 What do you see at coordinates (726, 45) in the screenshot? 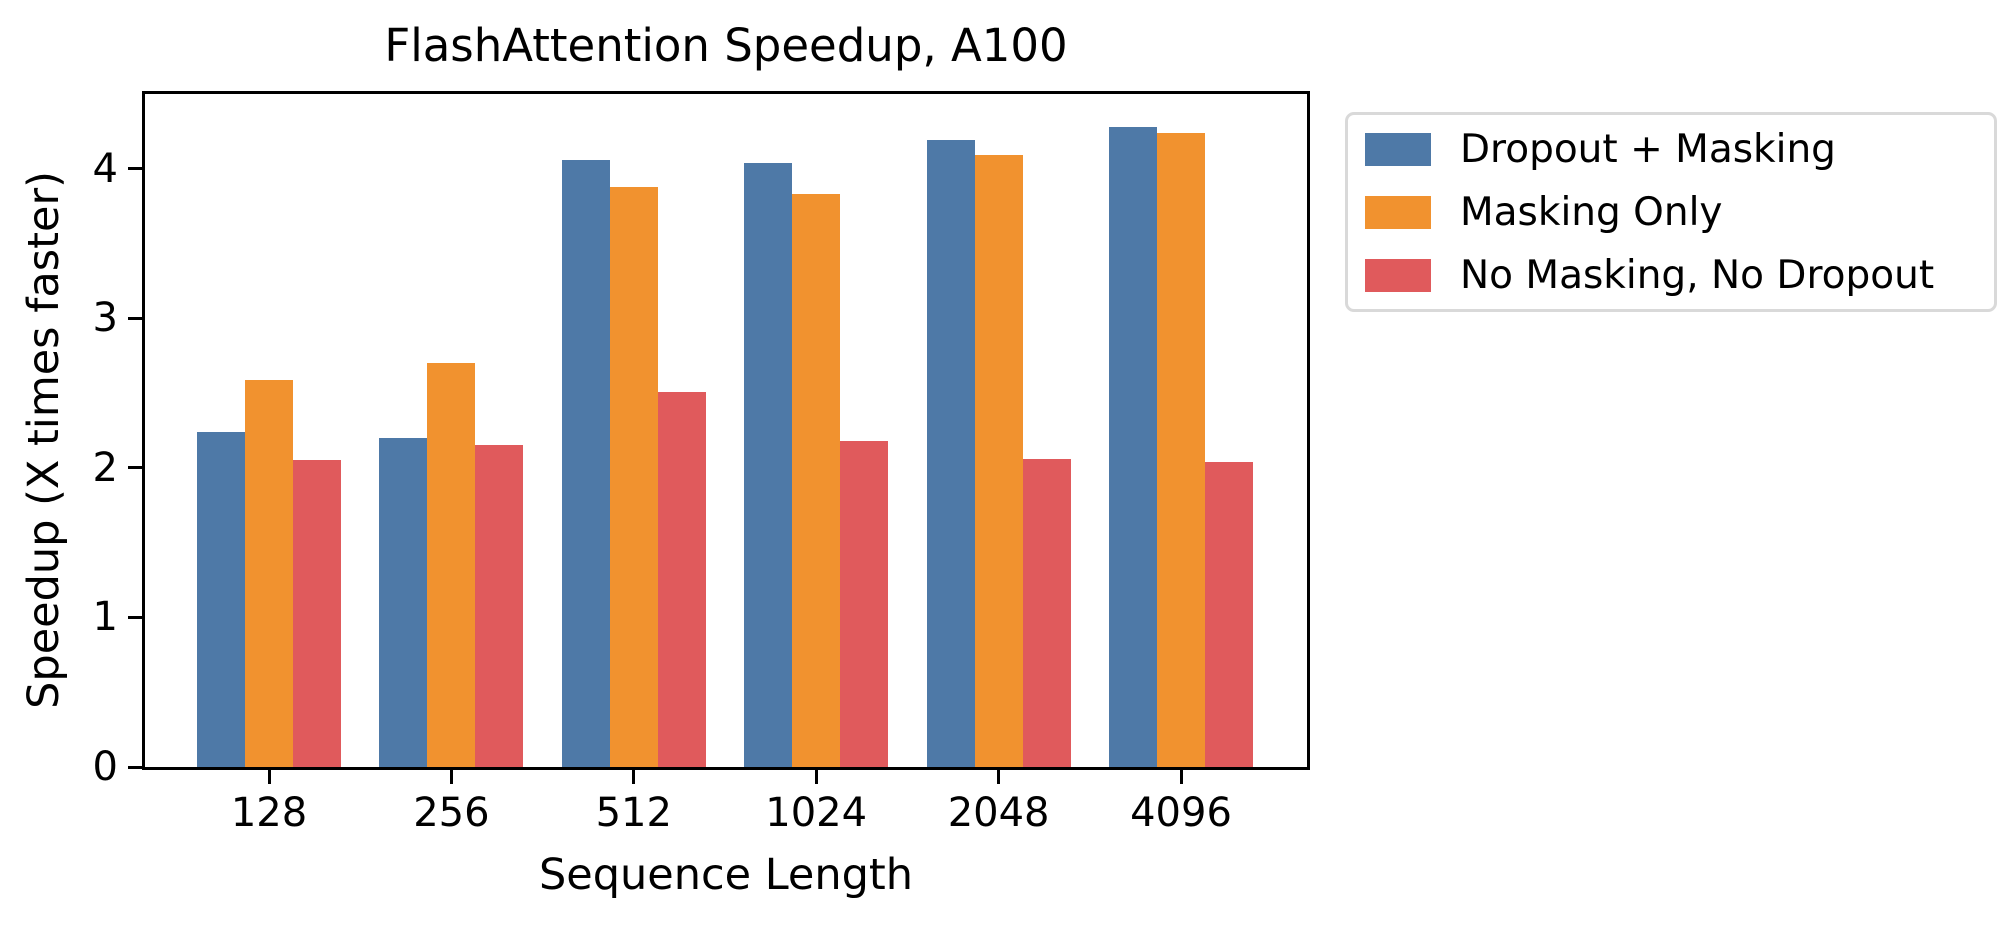
I see `chart-title: FlashAttention Speedup, A100` at bounding box center [726, 45].